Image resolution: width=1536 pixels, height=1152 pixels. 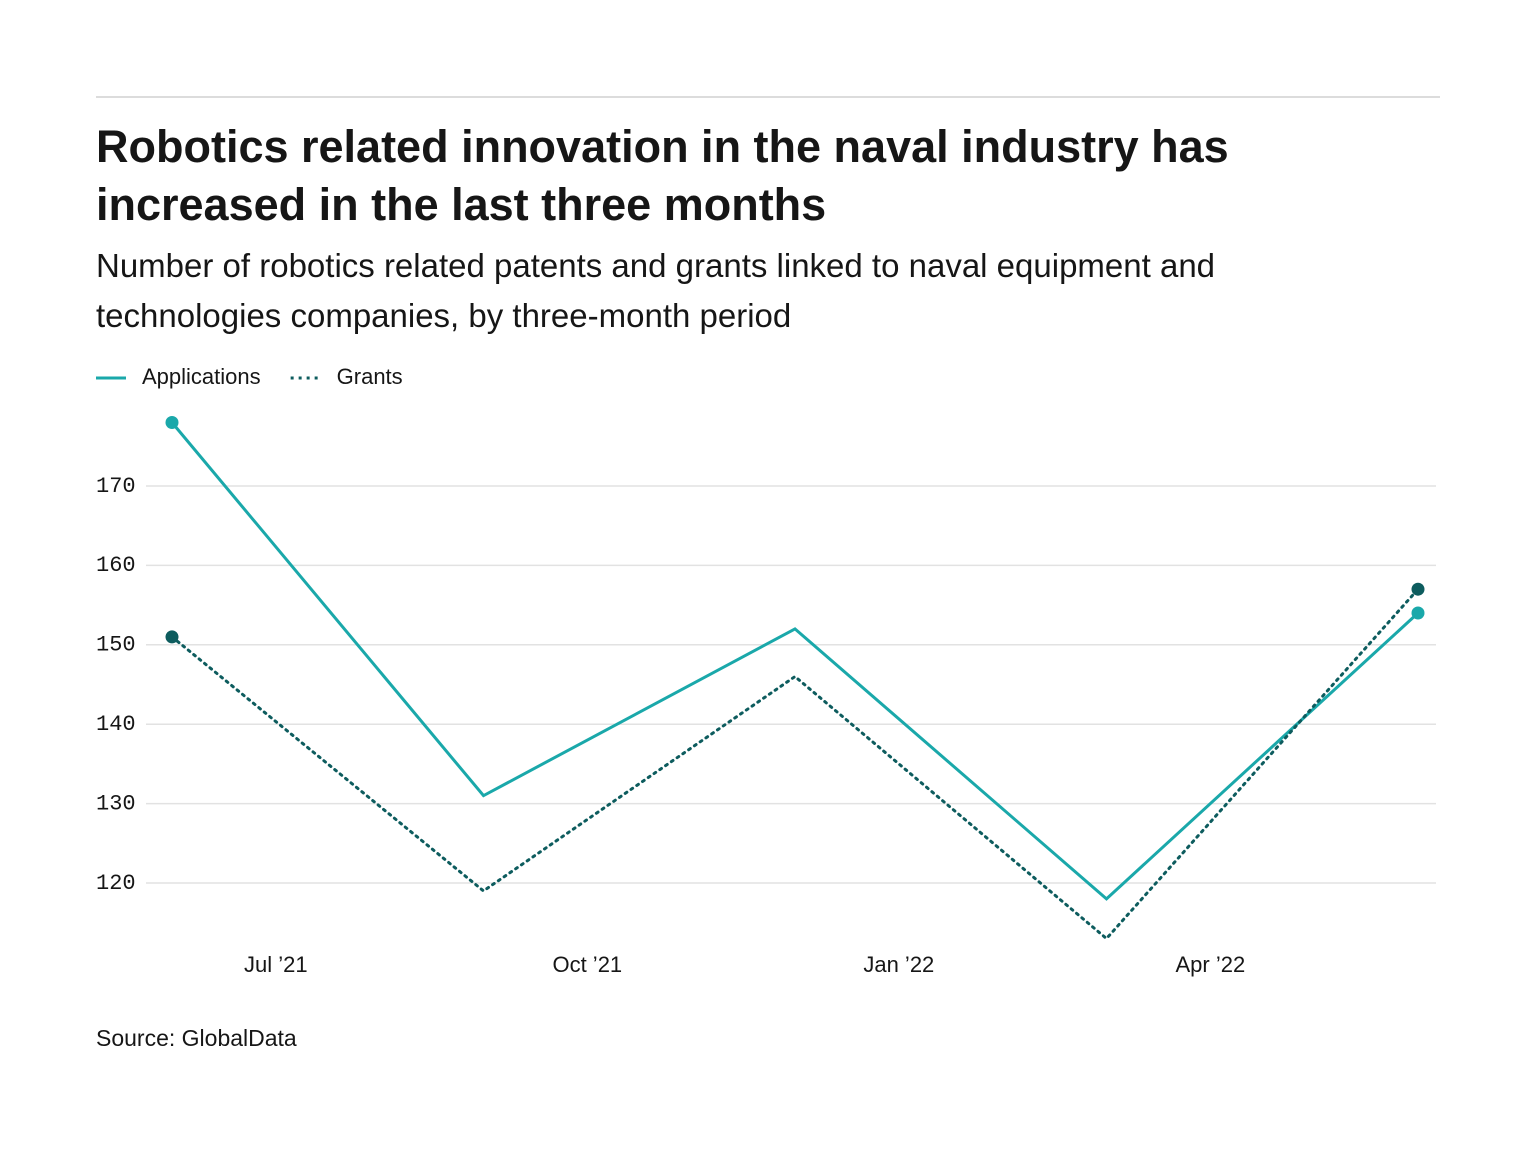 I want to click on x-tick-label: Jul ’21, so click(x=276, y=964).